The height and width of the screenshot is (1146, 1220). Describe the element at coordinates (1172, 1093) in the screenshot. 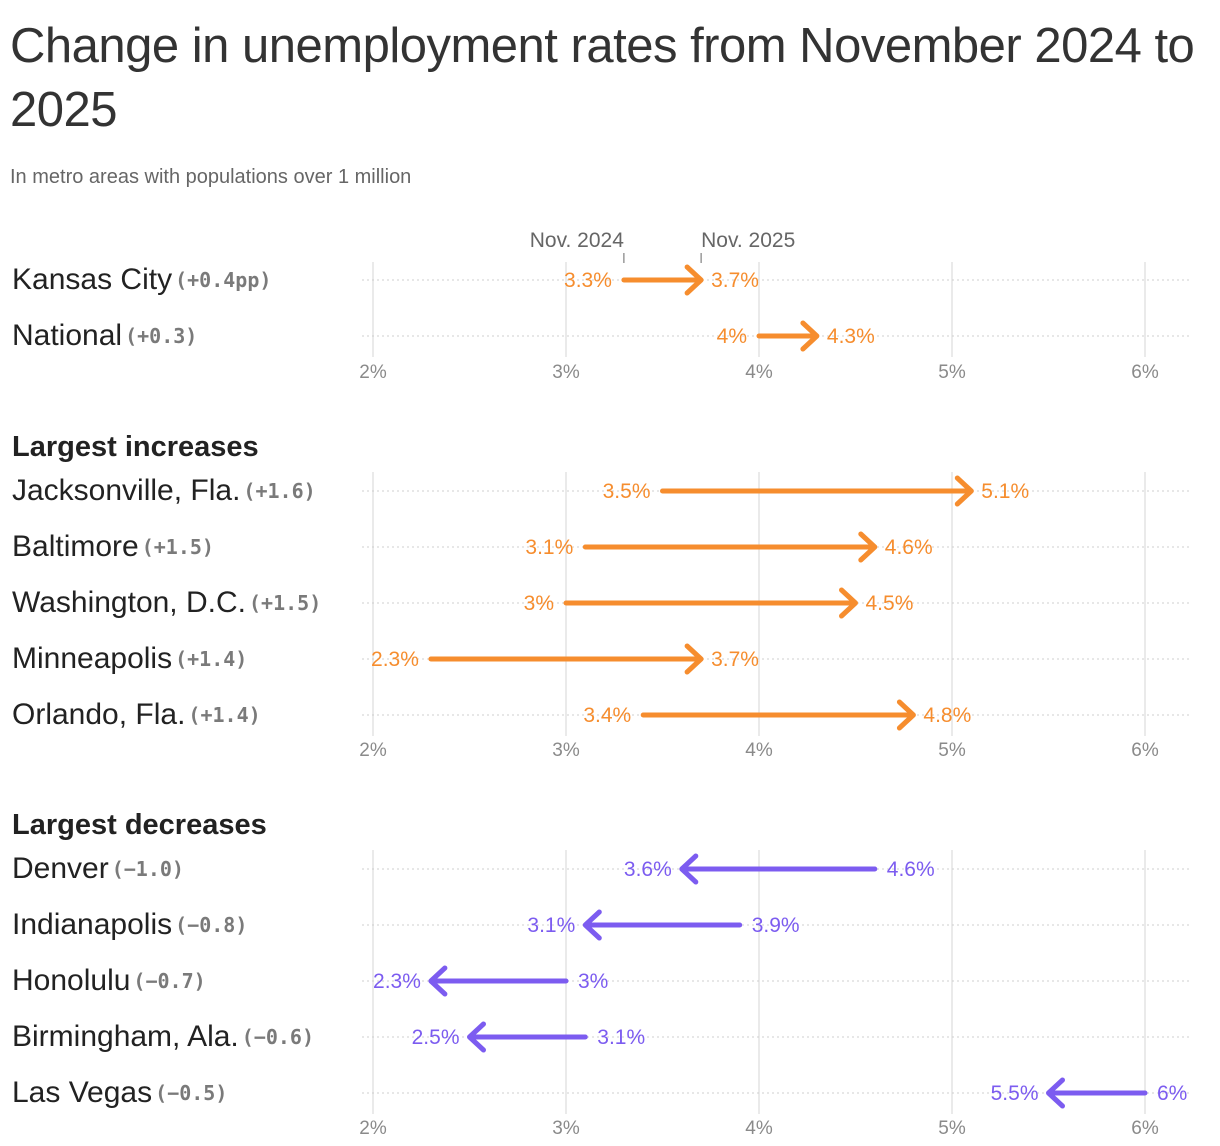

I see `start-value-label: 6%` at that location.